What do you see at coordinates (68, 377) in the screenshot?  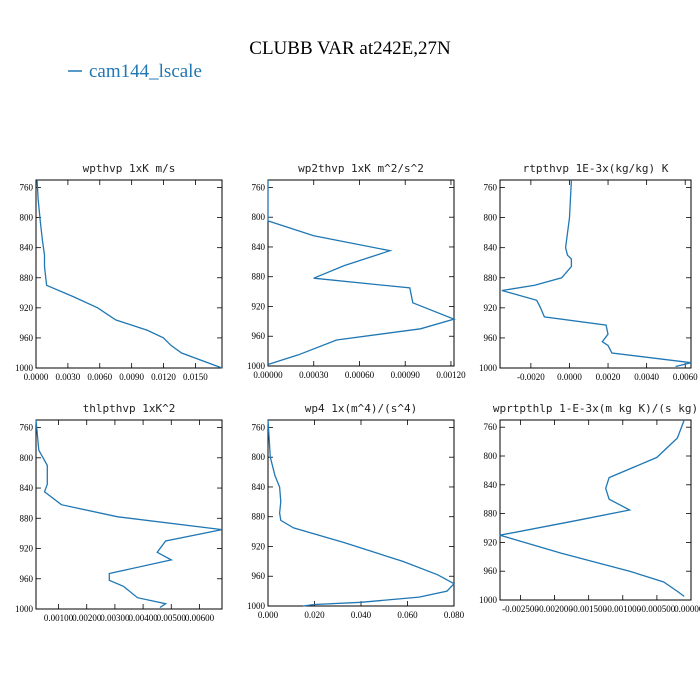 I see `x-tick-label: 0.0030` at bounding box center [68, 377].